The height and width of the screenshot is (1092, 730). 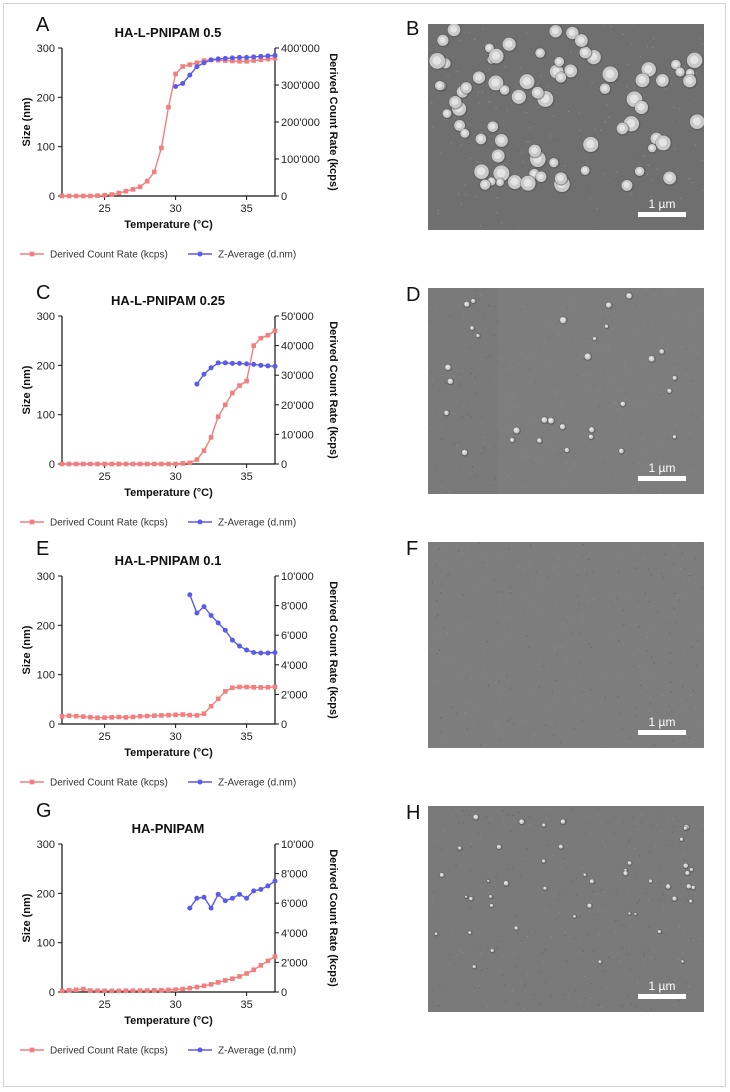 What do you see at coordinates (46, 49) in the screenshot?
I see `y-left-tick-label: 300` at bounding box center [46, 49].